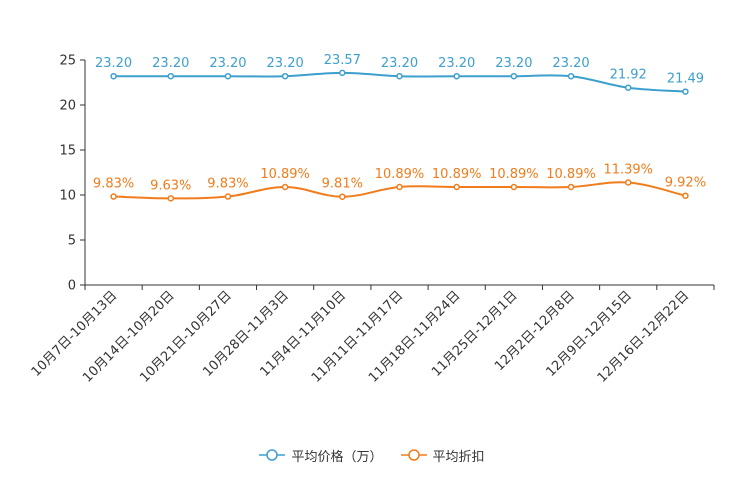 This screenshot has width=744, height=496. I want to click on legend-price-circle-line-icon, so click(272, 455).